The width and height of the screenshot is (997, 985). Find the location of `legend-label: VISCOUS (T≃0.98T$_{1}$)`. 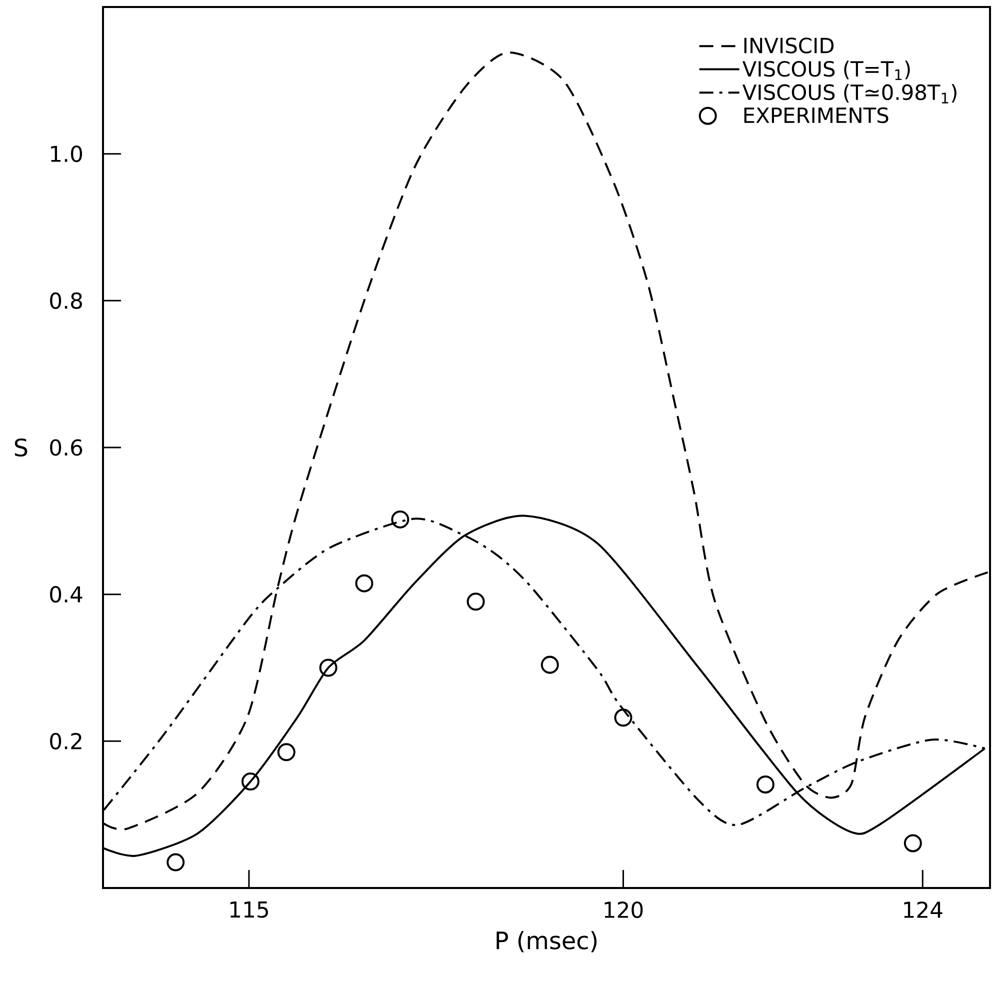

legend-label: VISCOUS (T≃0.98T$_{1}$) is located at coordinates (849, 94).